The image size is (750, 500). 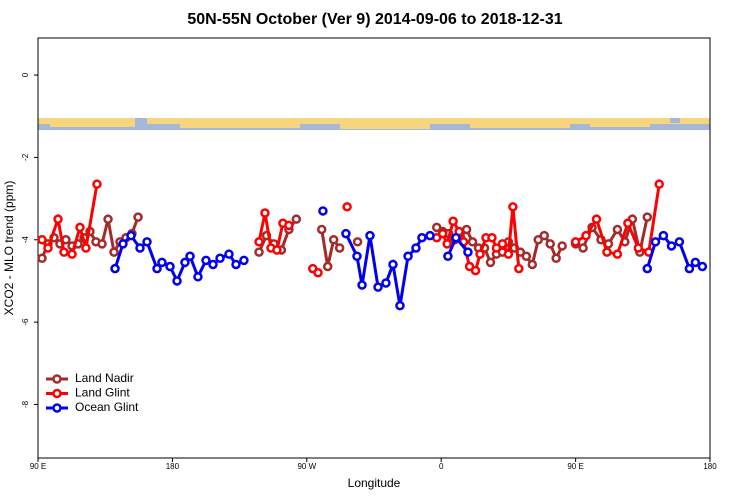 I want to click on y-tick-label: -6, so click(x=25, y=322).